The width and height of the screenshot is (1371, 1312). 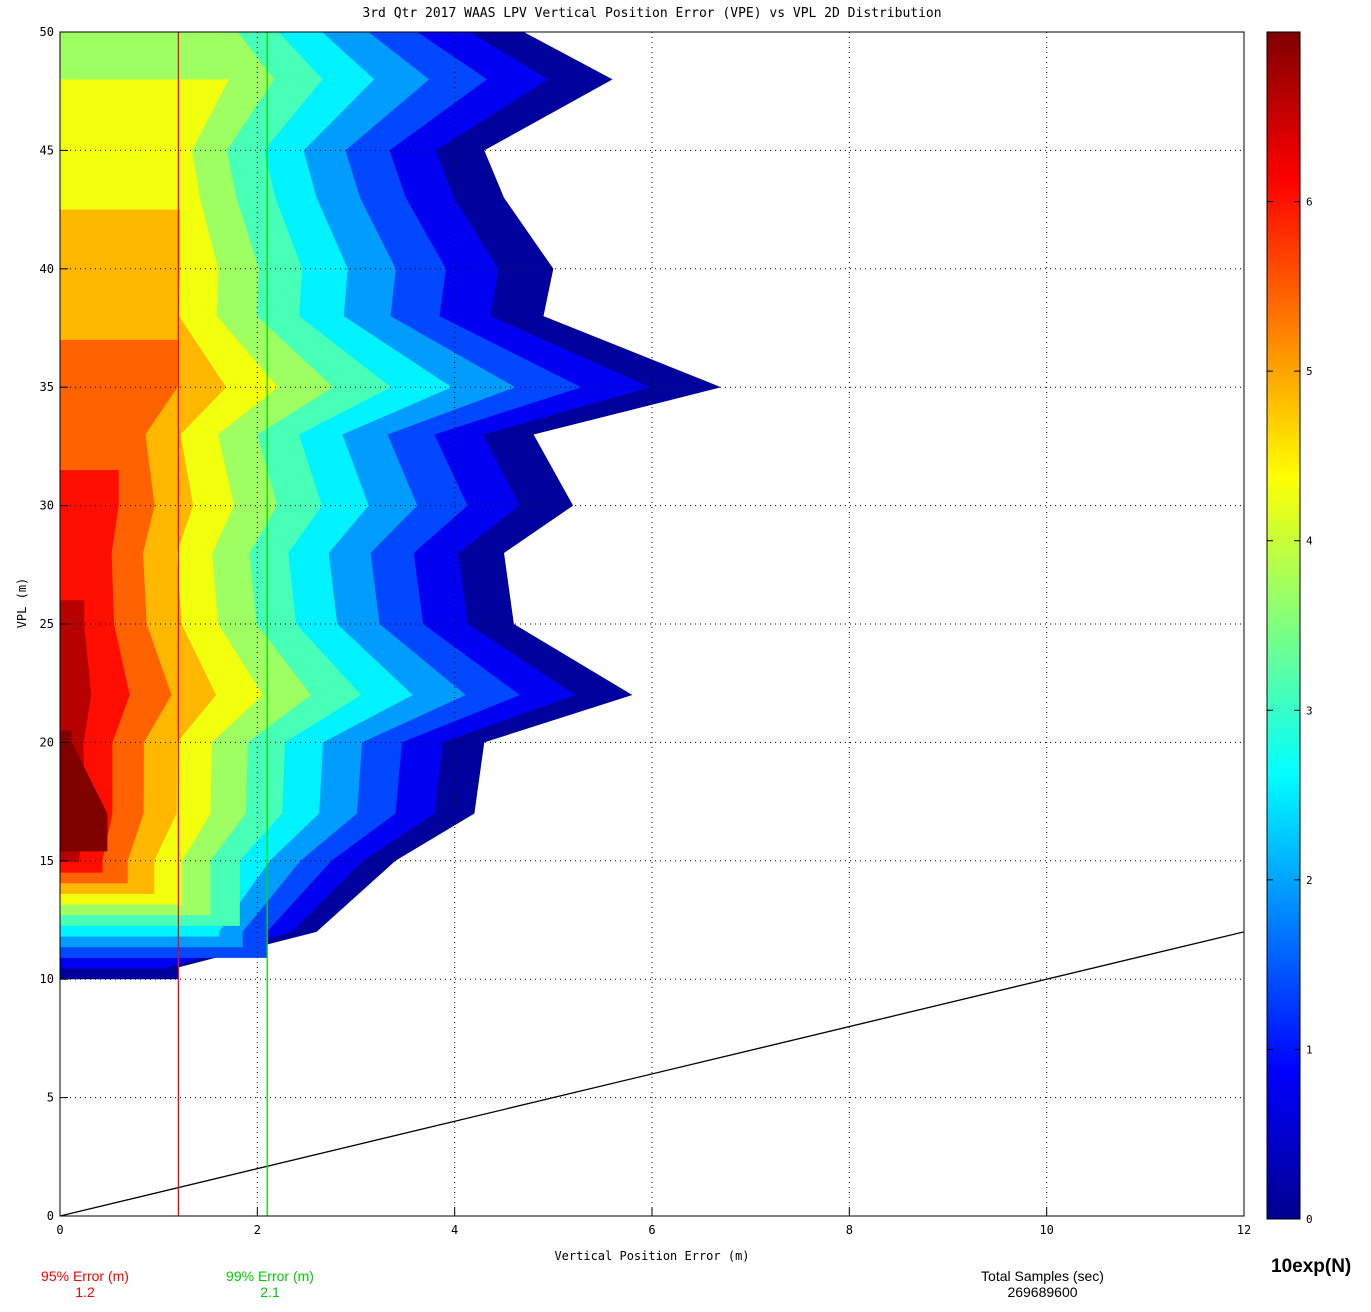 I want to click on error-95-value: 1.2, so click(x=85, y=1292).